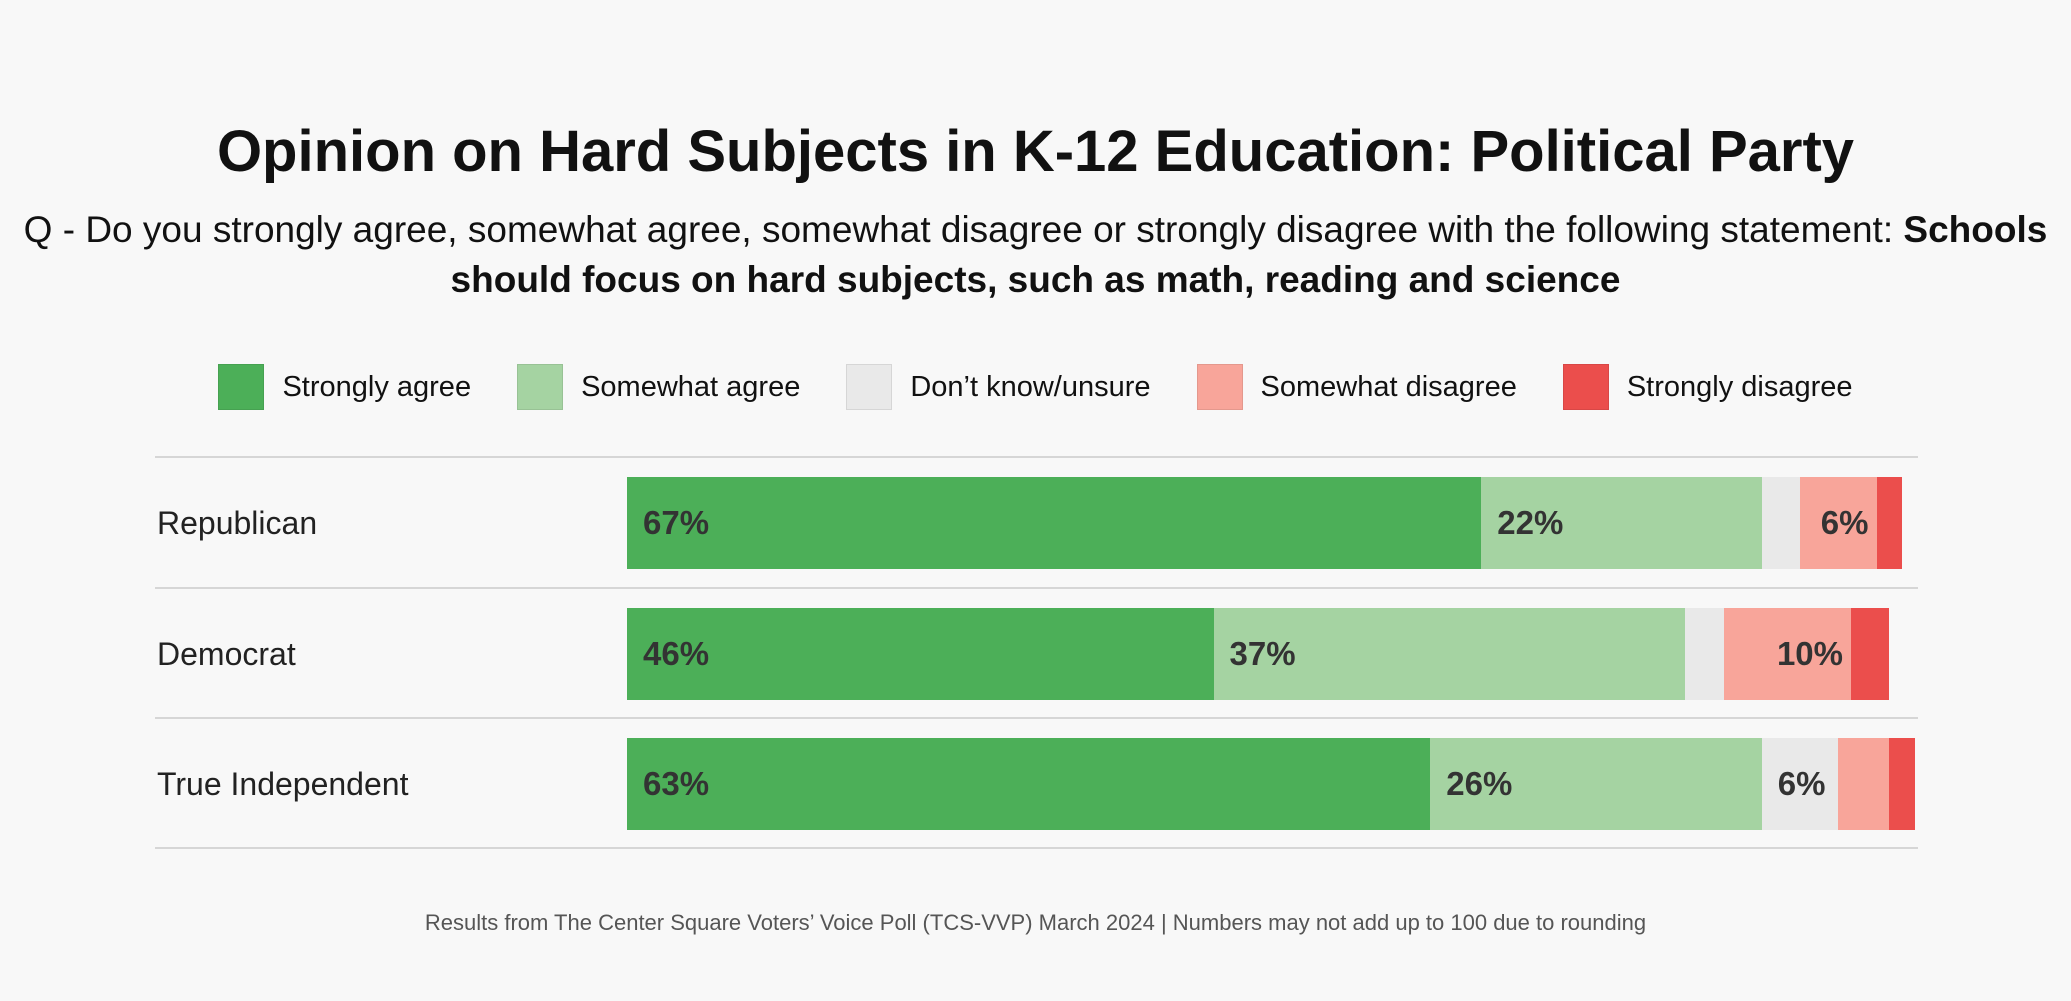 Image resolution: width=2071 pixels, height=1001 pixels. I want to click on legend-item: Strongly disagree, so click(1707, 387).